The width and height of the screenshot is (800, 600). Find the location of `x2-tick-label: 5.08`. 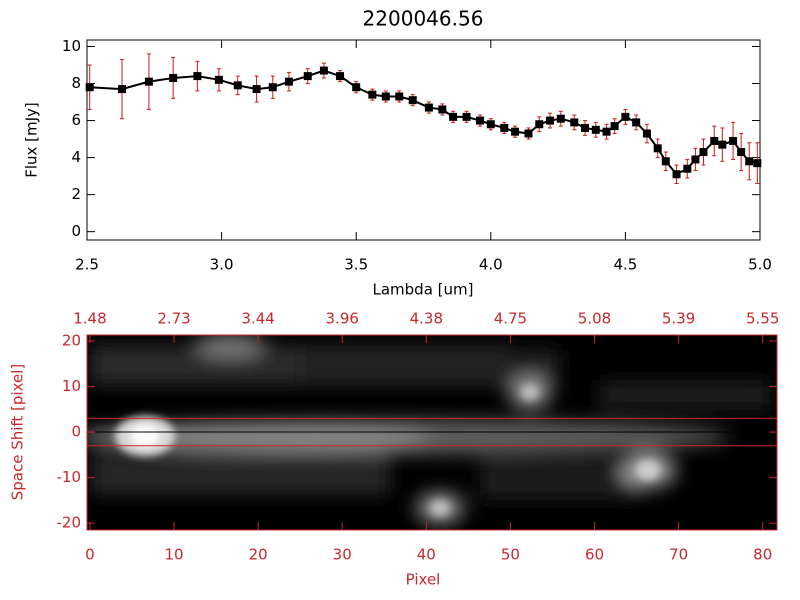

x2-tick-label: 5.08 is located at coordinates (594, 319).